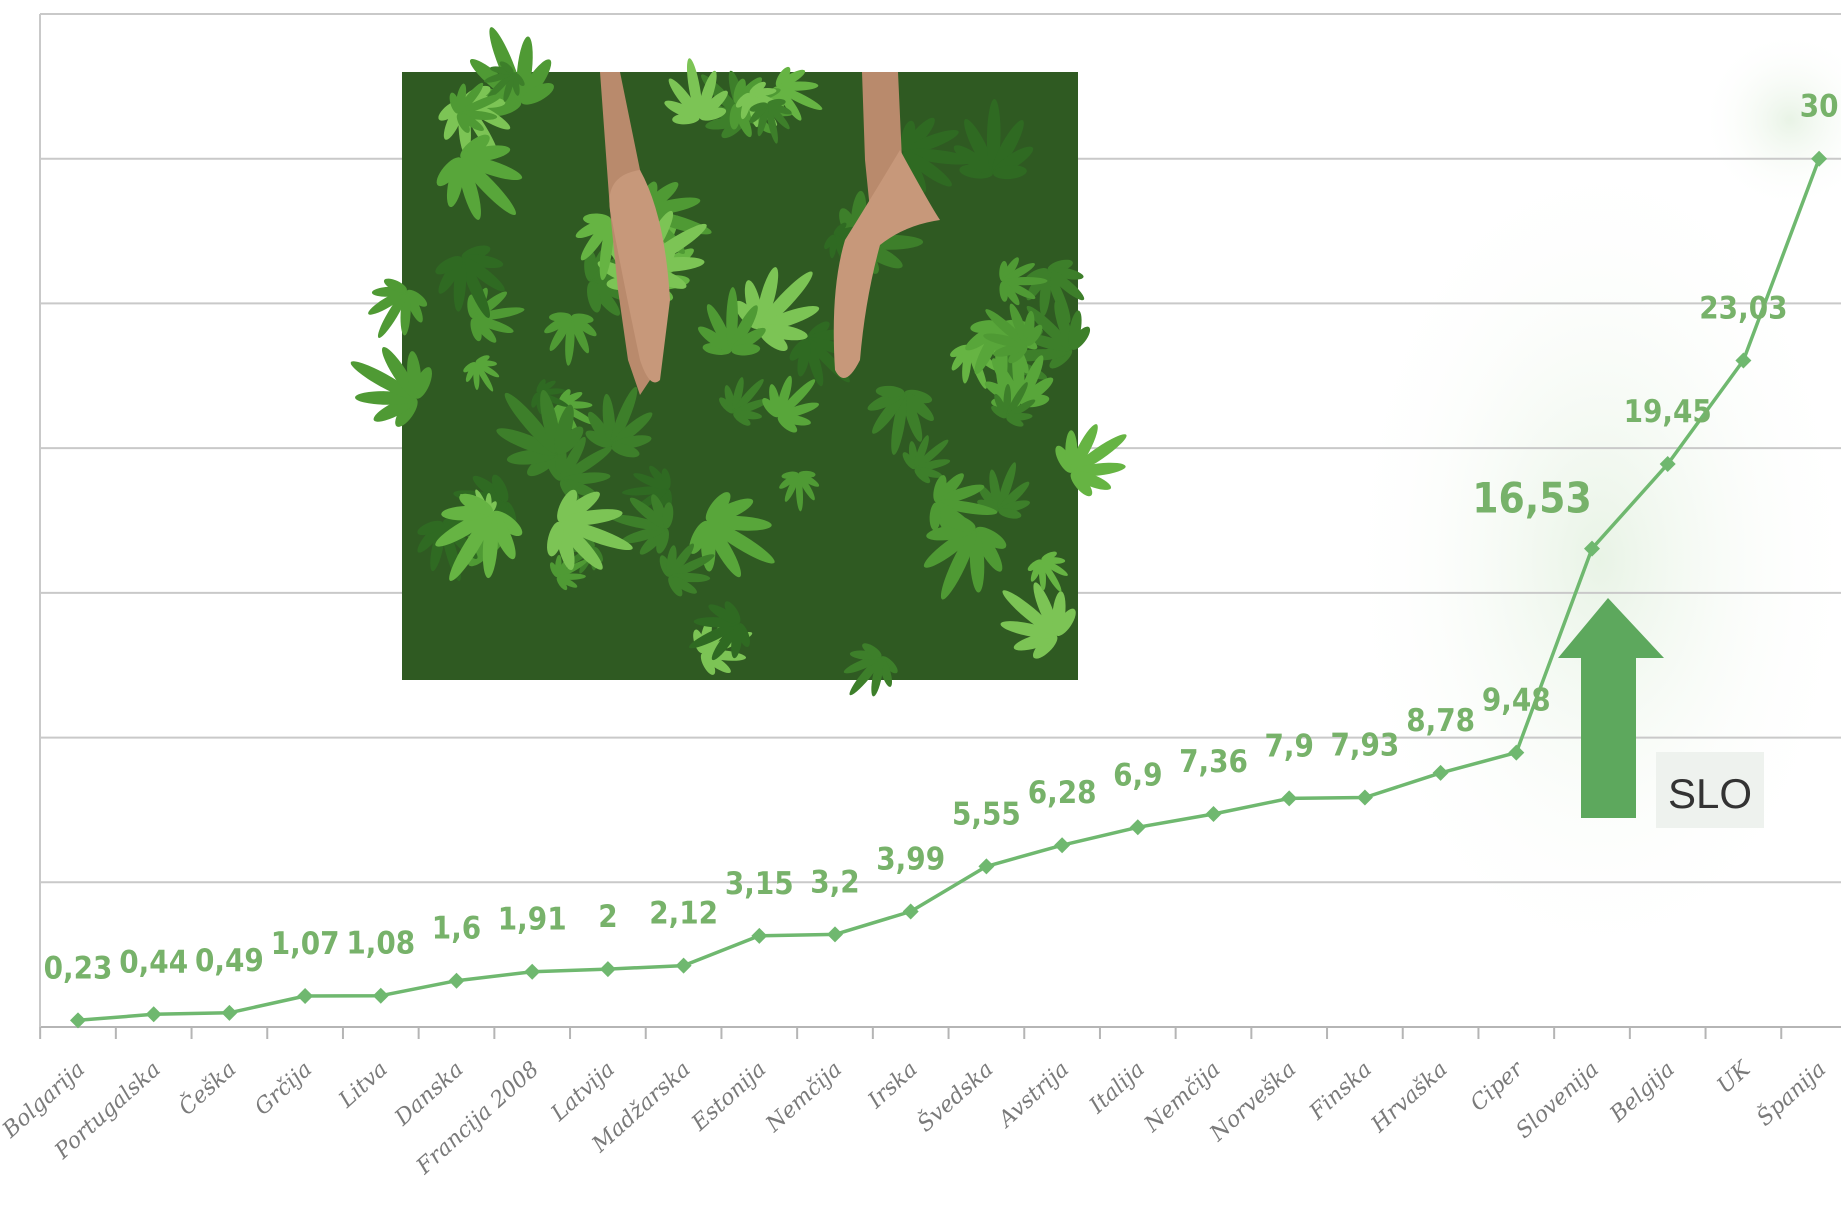 The width and height of the screenshot is (1841, 1227). Describe the element at coordinates (1033, 1095) in the screenshot. I see `x-tick-label: Avstrija` at that location.